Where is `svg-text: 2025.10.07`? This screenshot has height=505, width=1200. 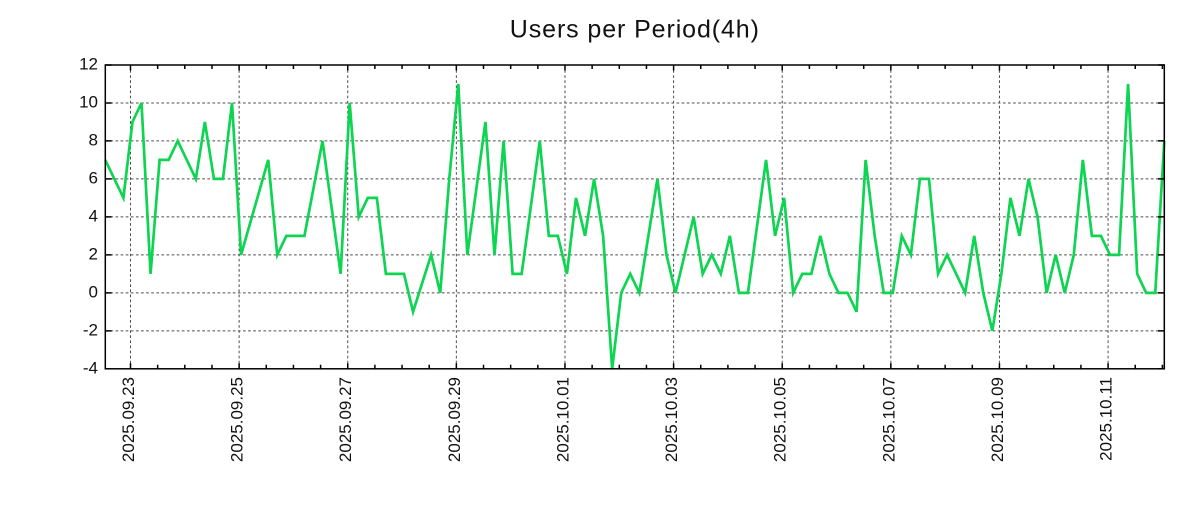 svg-text: 2025.10.07 is located at coordinates (888, 419).